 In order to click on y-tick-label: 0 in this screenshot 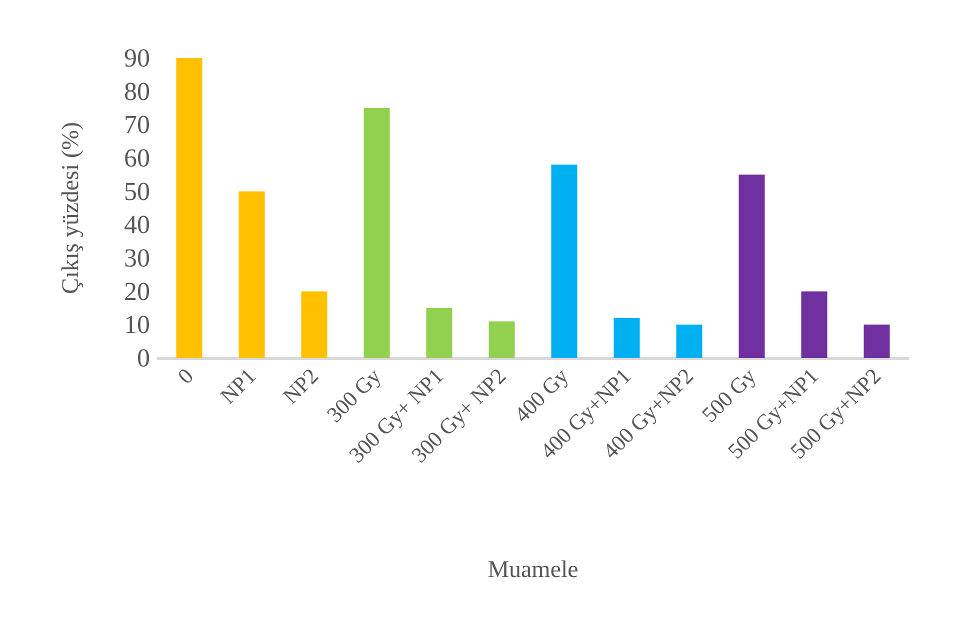, I will do `click(143, 358)`.